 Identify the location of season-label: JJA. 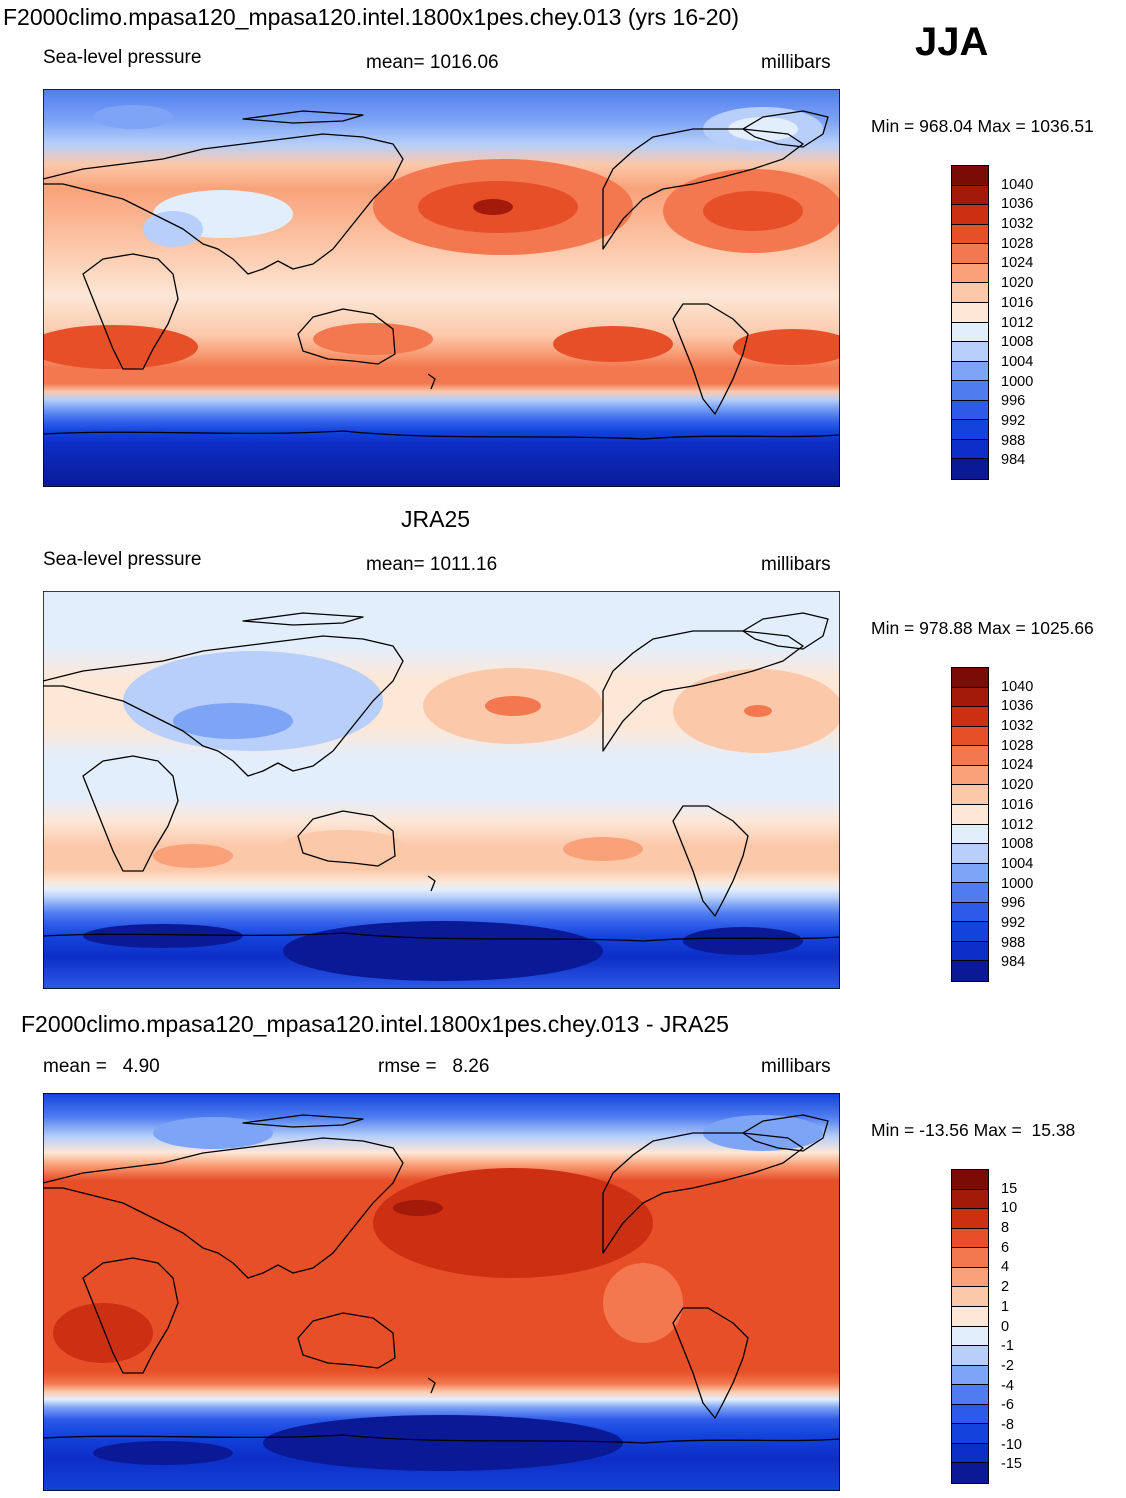
(952, 42).